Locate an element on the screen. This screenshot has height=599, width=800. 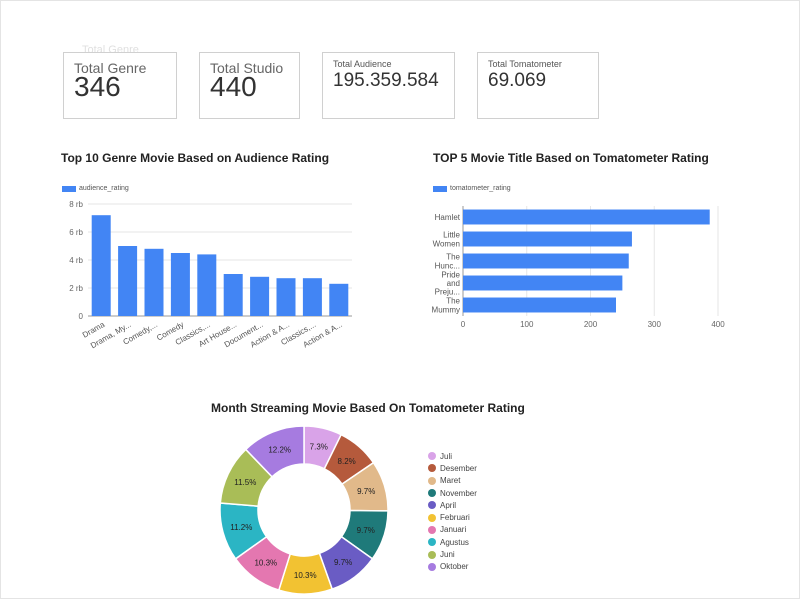
y-tick-label-line: Pride is located at coordinates (450, 274).